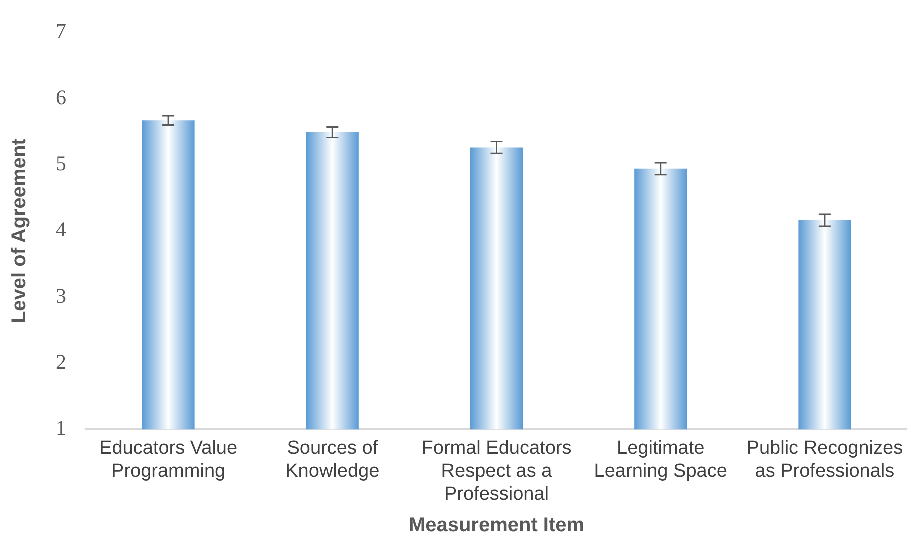  What do you see at coordinates (61, 97) in the screenshot?
I see `y-tick-label: 6` at bounding box center [61, 97].